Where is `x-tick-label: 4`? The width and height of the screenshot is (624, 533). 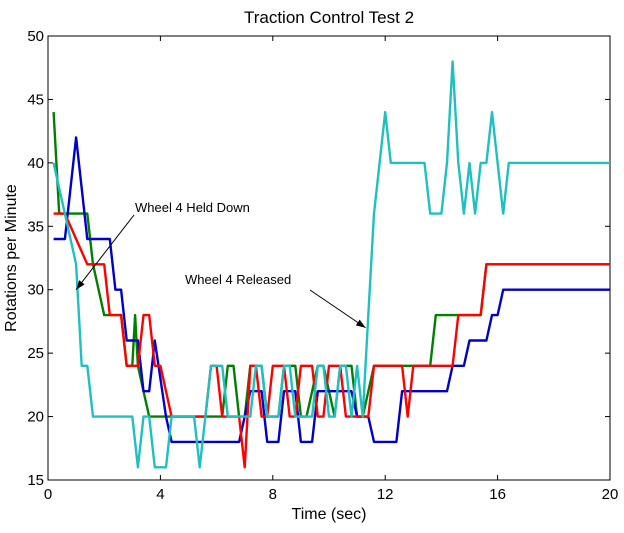
x-tick-label: 4 is located at coordinates (160, 494).